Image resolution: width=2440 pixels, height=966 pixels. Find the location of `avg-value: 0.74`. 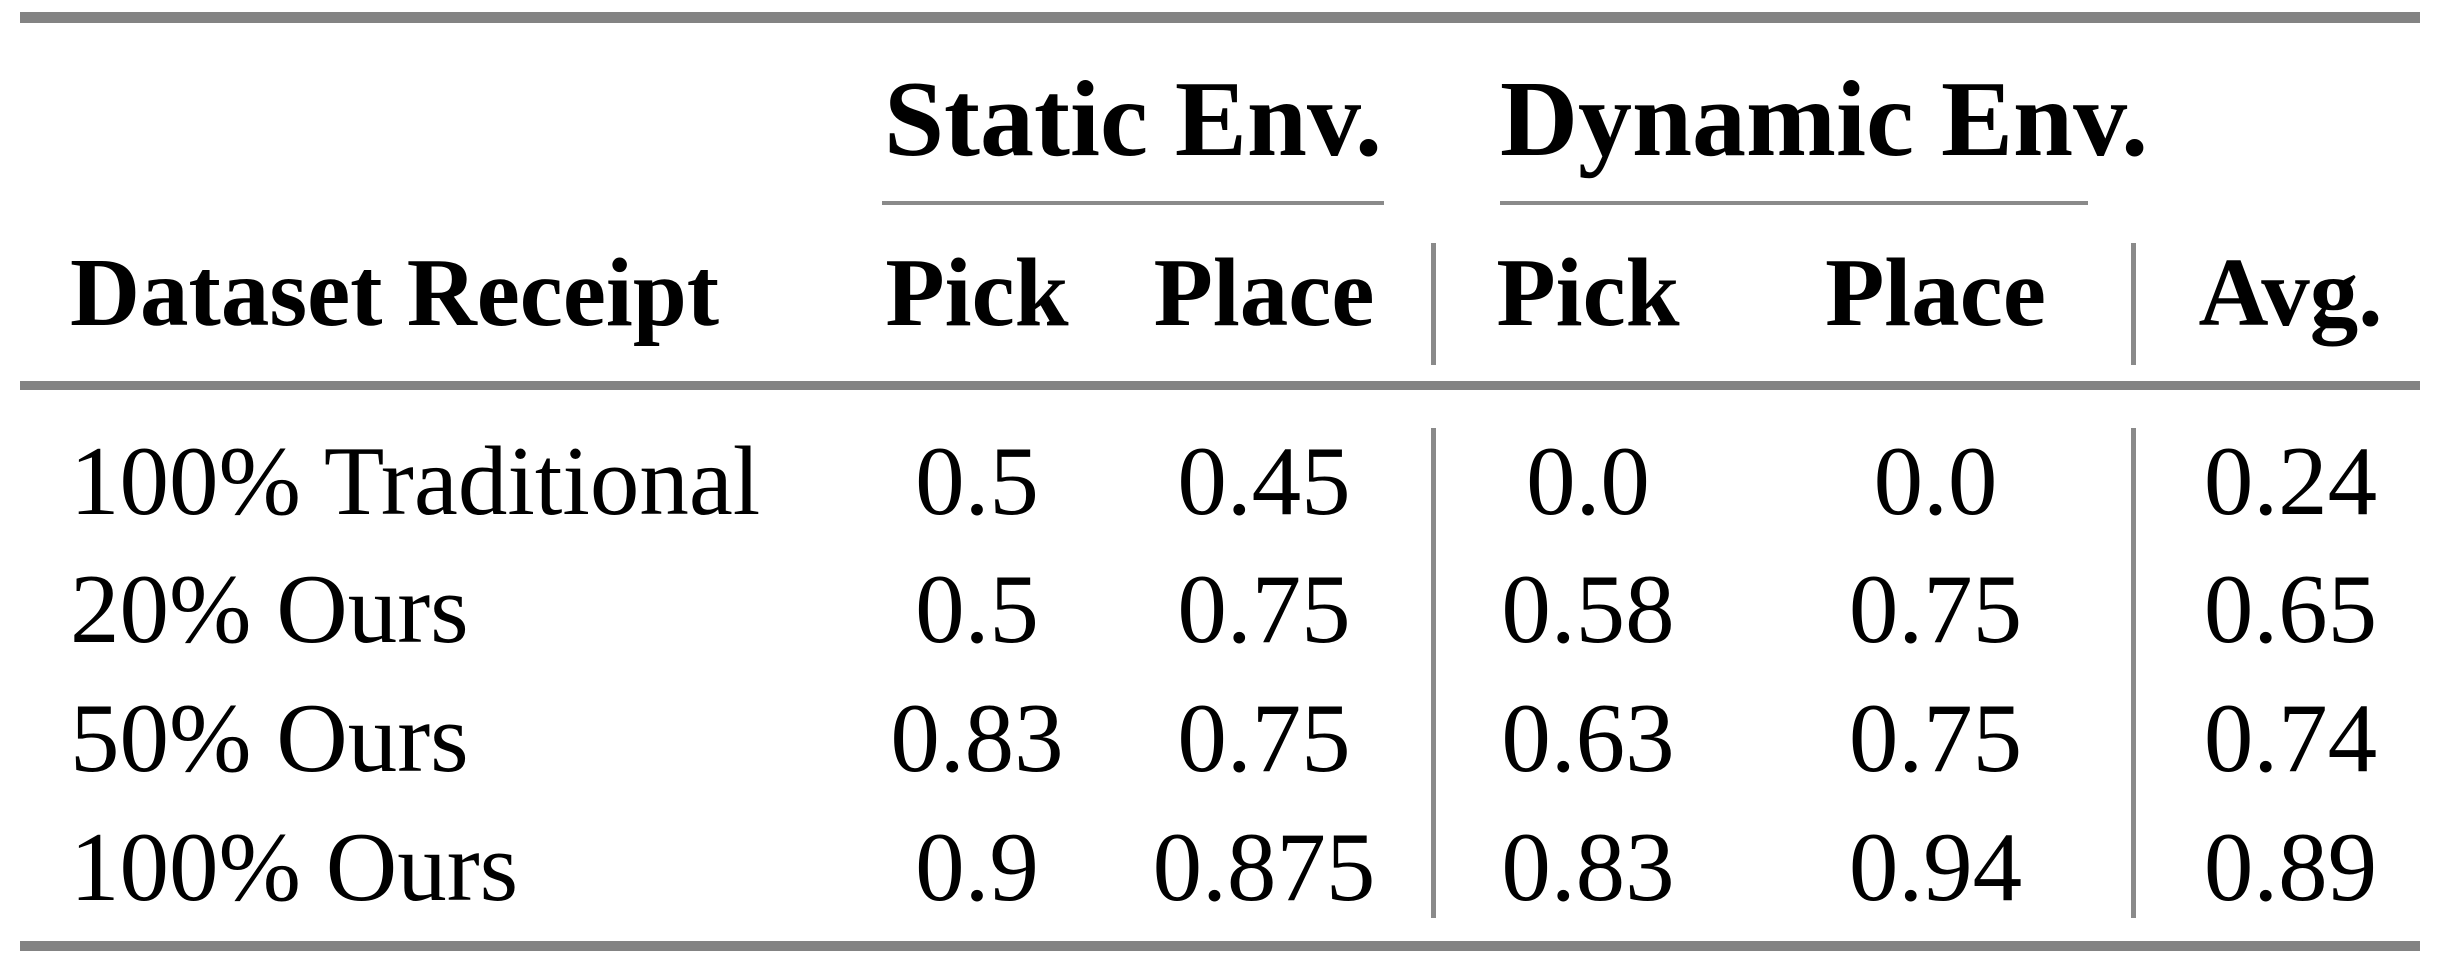

avg-value: 0.74 is located at coordinates (2290, 738).